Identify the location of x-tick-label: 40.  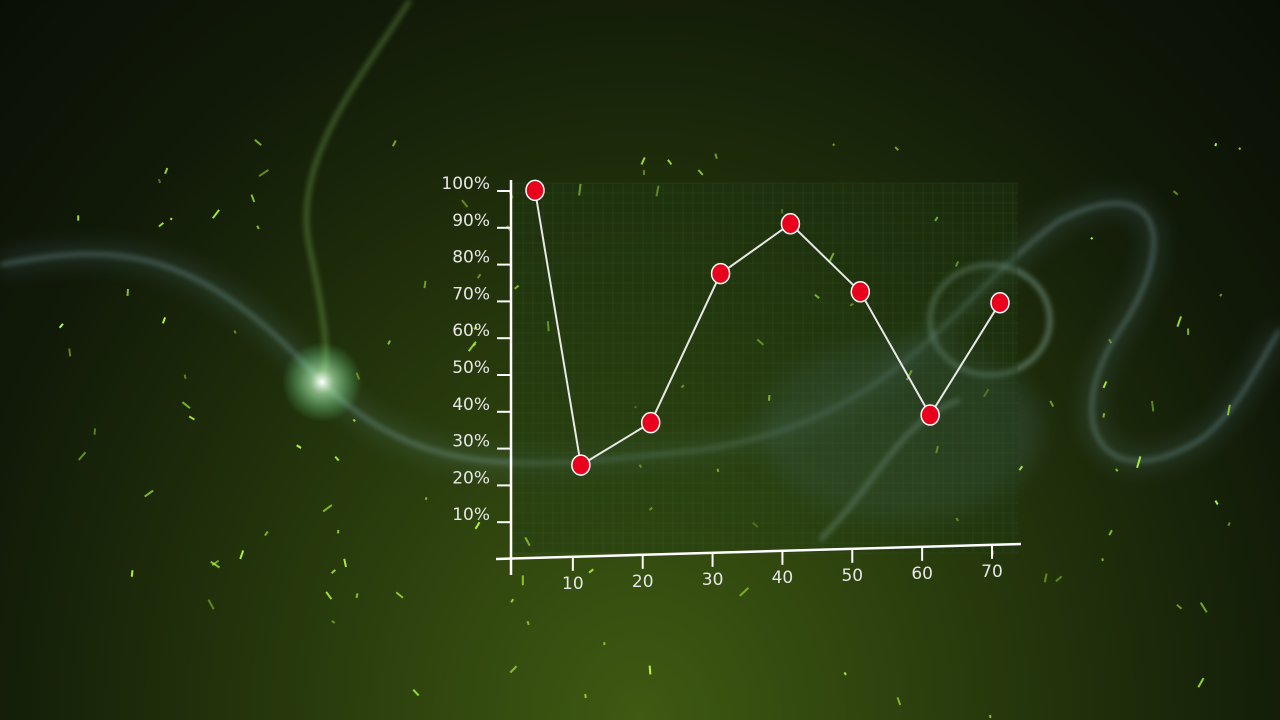
(783, 578).